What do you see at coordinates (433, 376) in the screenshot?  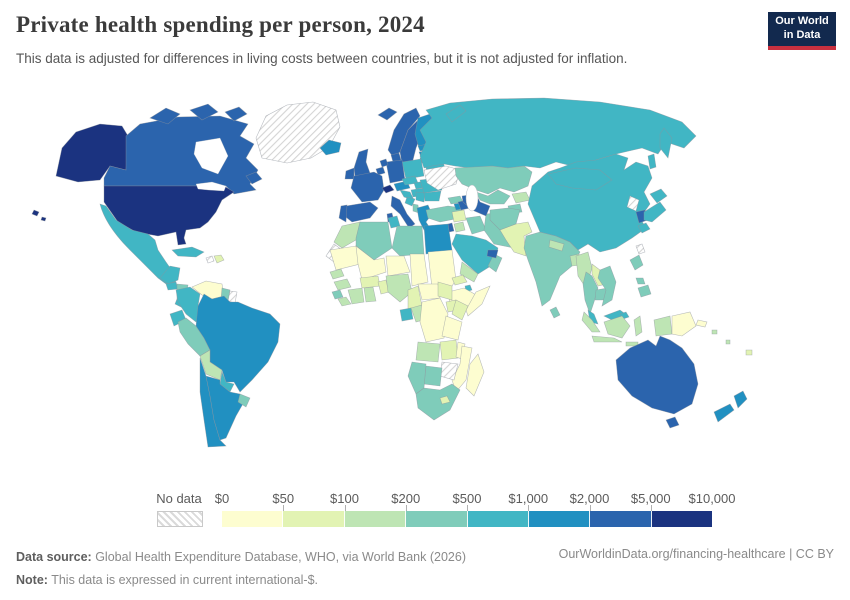 I see `country-botswana` at bounding box center [433, 376].